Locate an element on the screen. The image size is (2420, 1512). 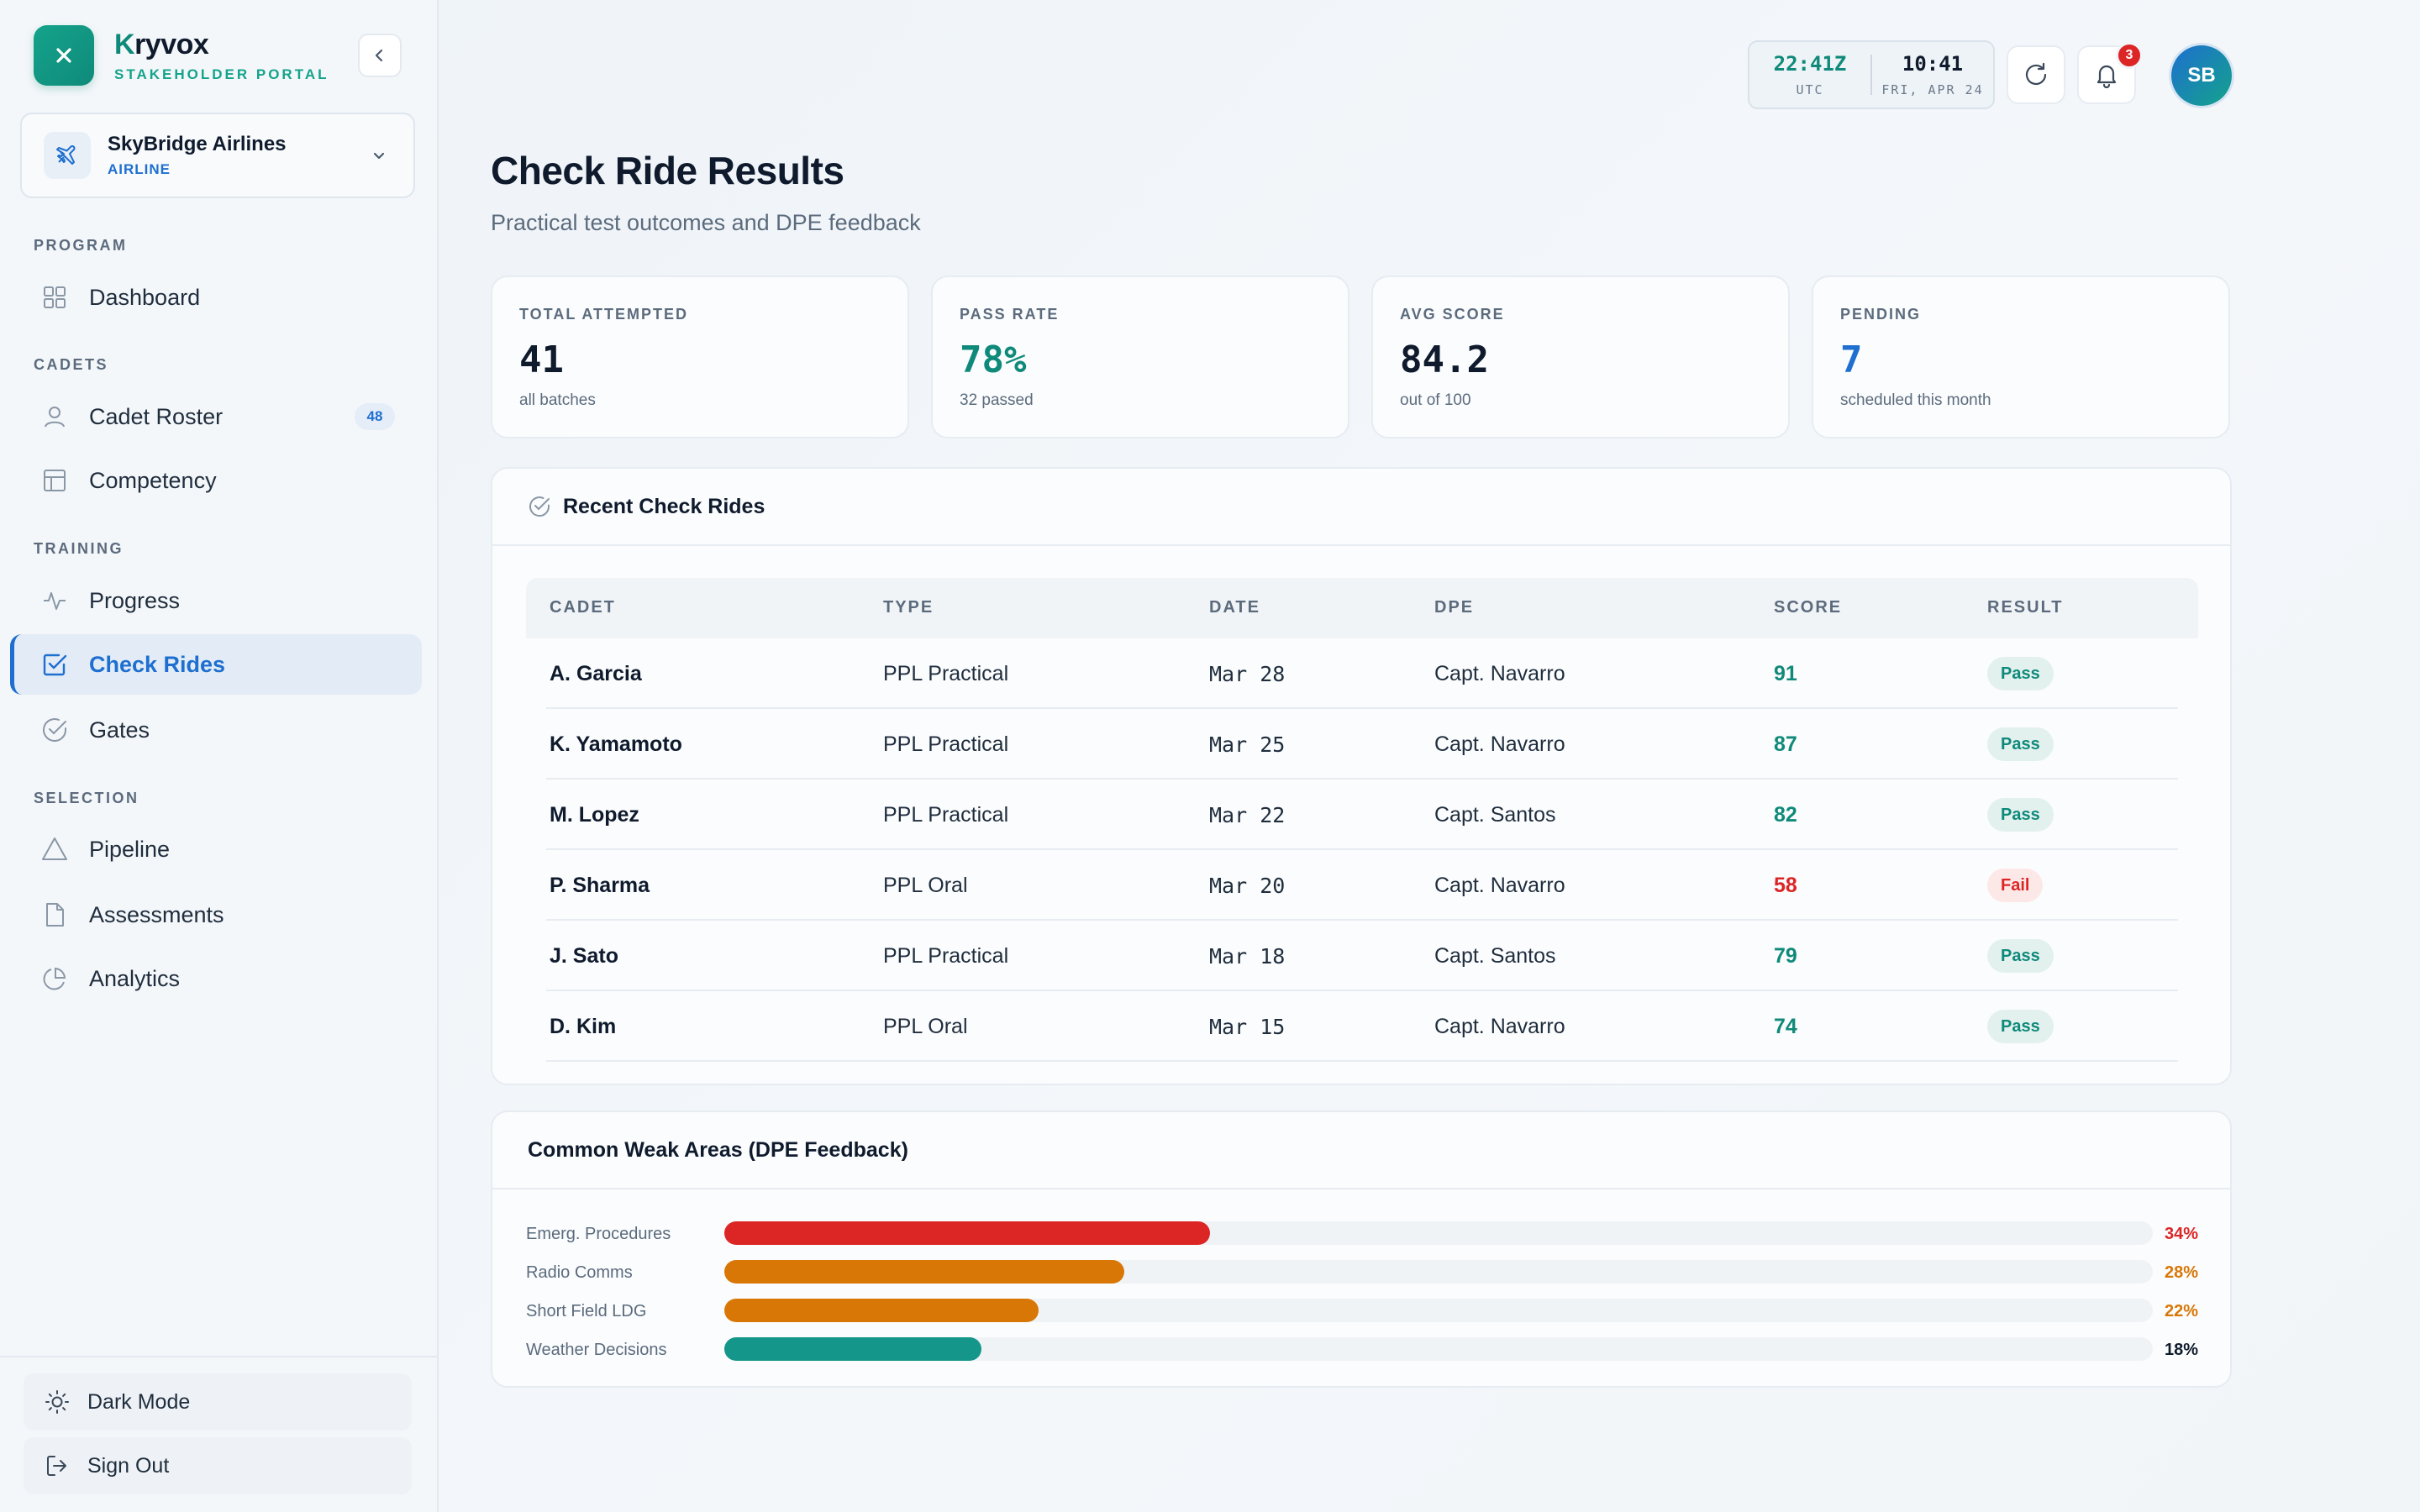
weak-area-label: Radio Comms is located at coordinates (579, 1273).